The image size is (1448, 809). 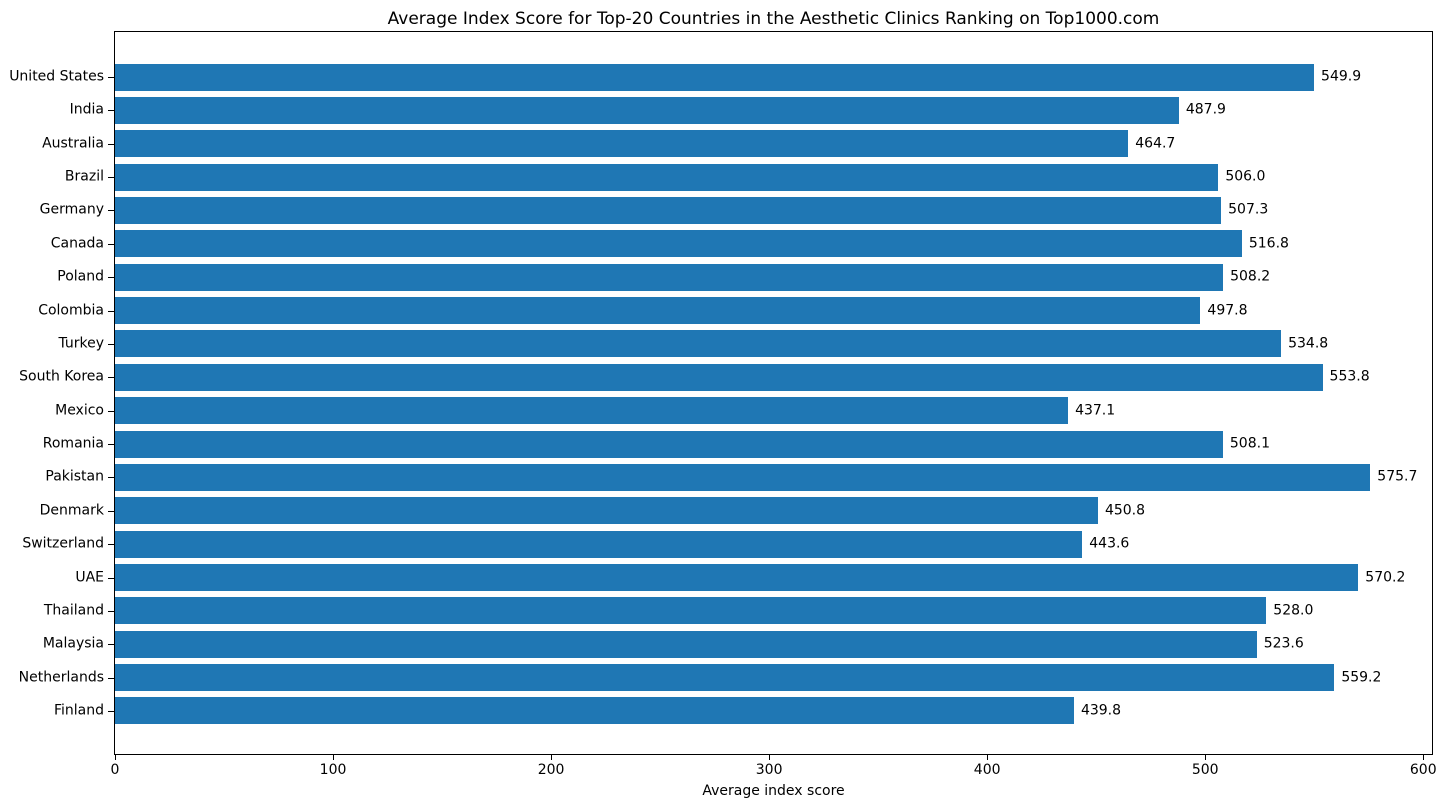 I want to click on y-tick-label: India, so click(x=86, y=109).